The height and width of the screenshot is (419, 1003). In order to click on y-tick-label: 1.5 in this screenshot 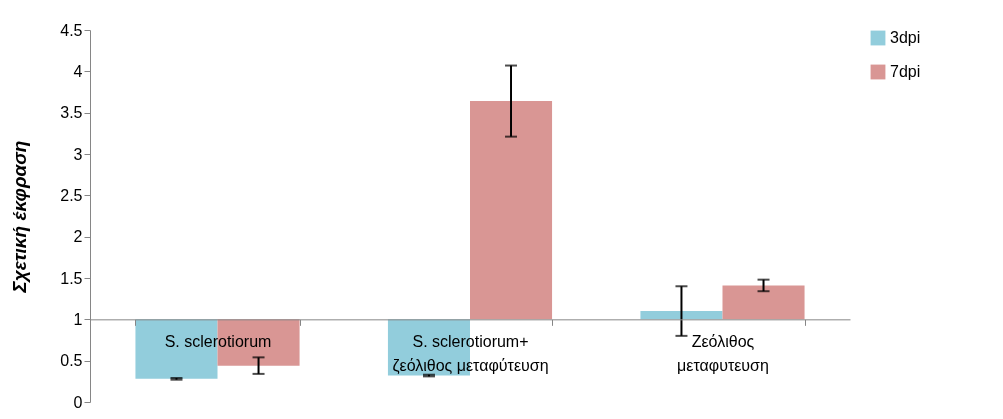, I will do `click(71, 278)`.